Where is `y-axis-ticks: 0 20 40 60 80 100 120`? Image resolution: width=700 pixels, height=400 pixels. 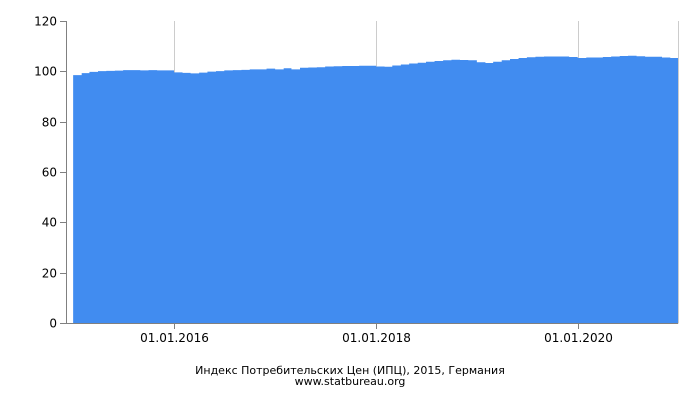 y-axis-ticks: 0 20 40 60 80 100 120 is located at coordinates (50, 173).